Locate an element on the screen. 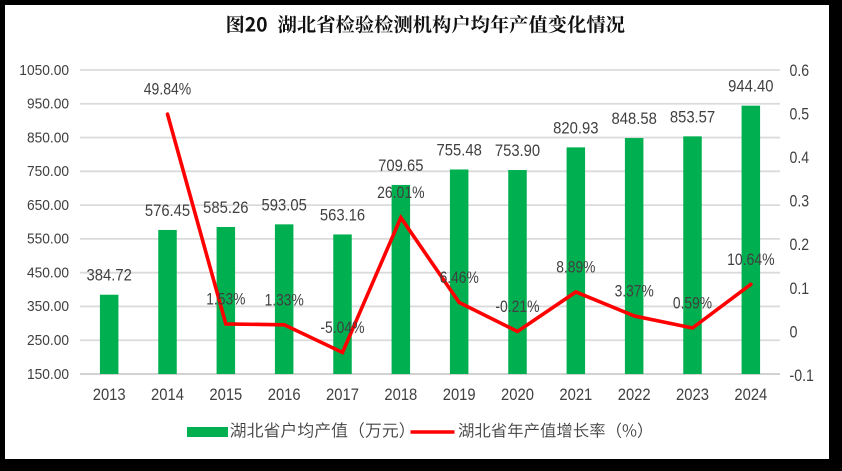  svg-text: 0.1 is located at coordinates (800, 289).